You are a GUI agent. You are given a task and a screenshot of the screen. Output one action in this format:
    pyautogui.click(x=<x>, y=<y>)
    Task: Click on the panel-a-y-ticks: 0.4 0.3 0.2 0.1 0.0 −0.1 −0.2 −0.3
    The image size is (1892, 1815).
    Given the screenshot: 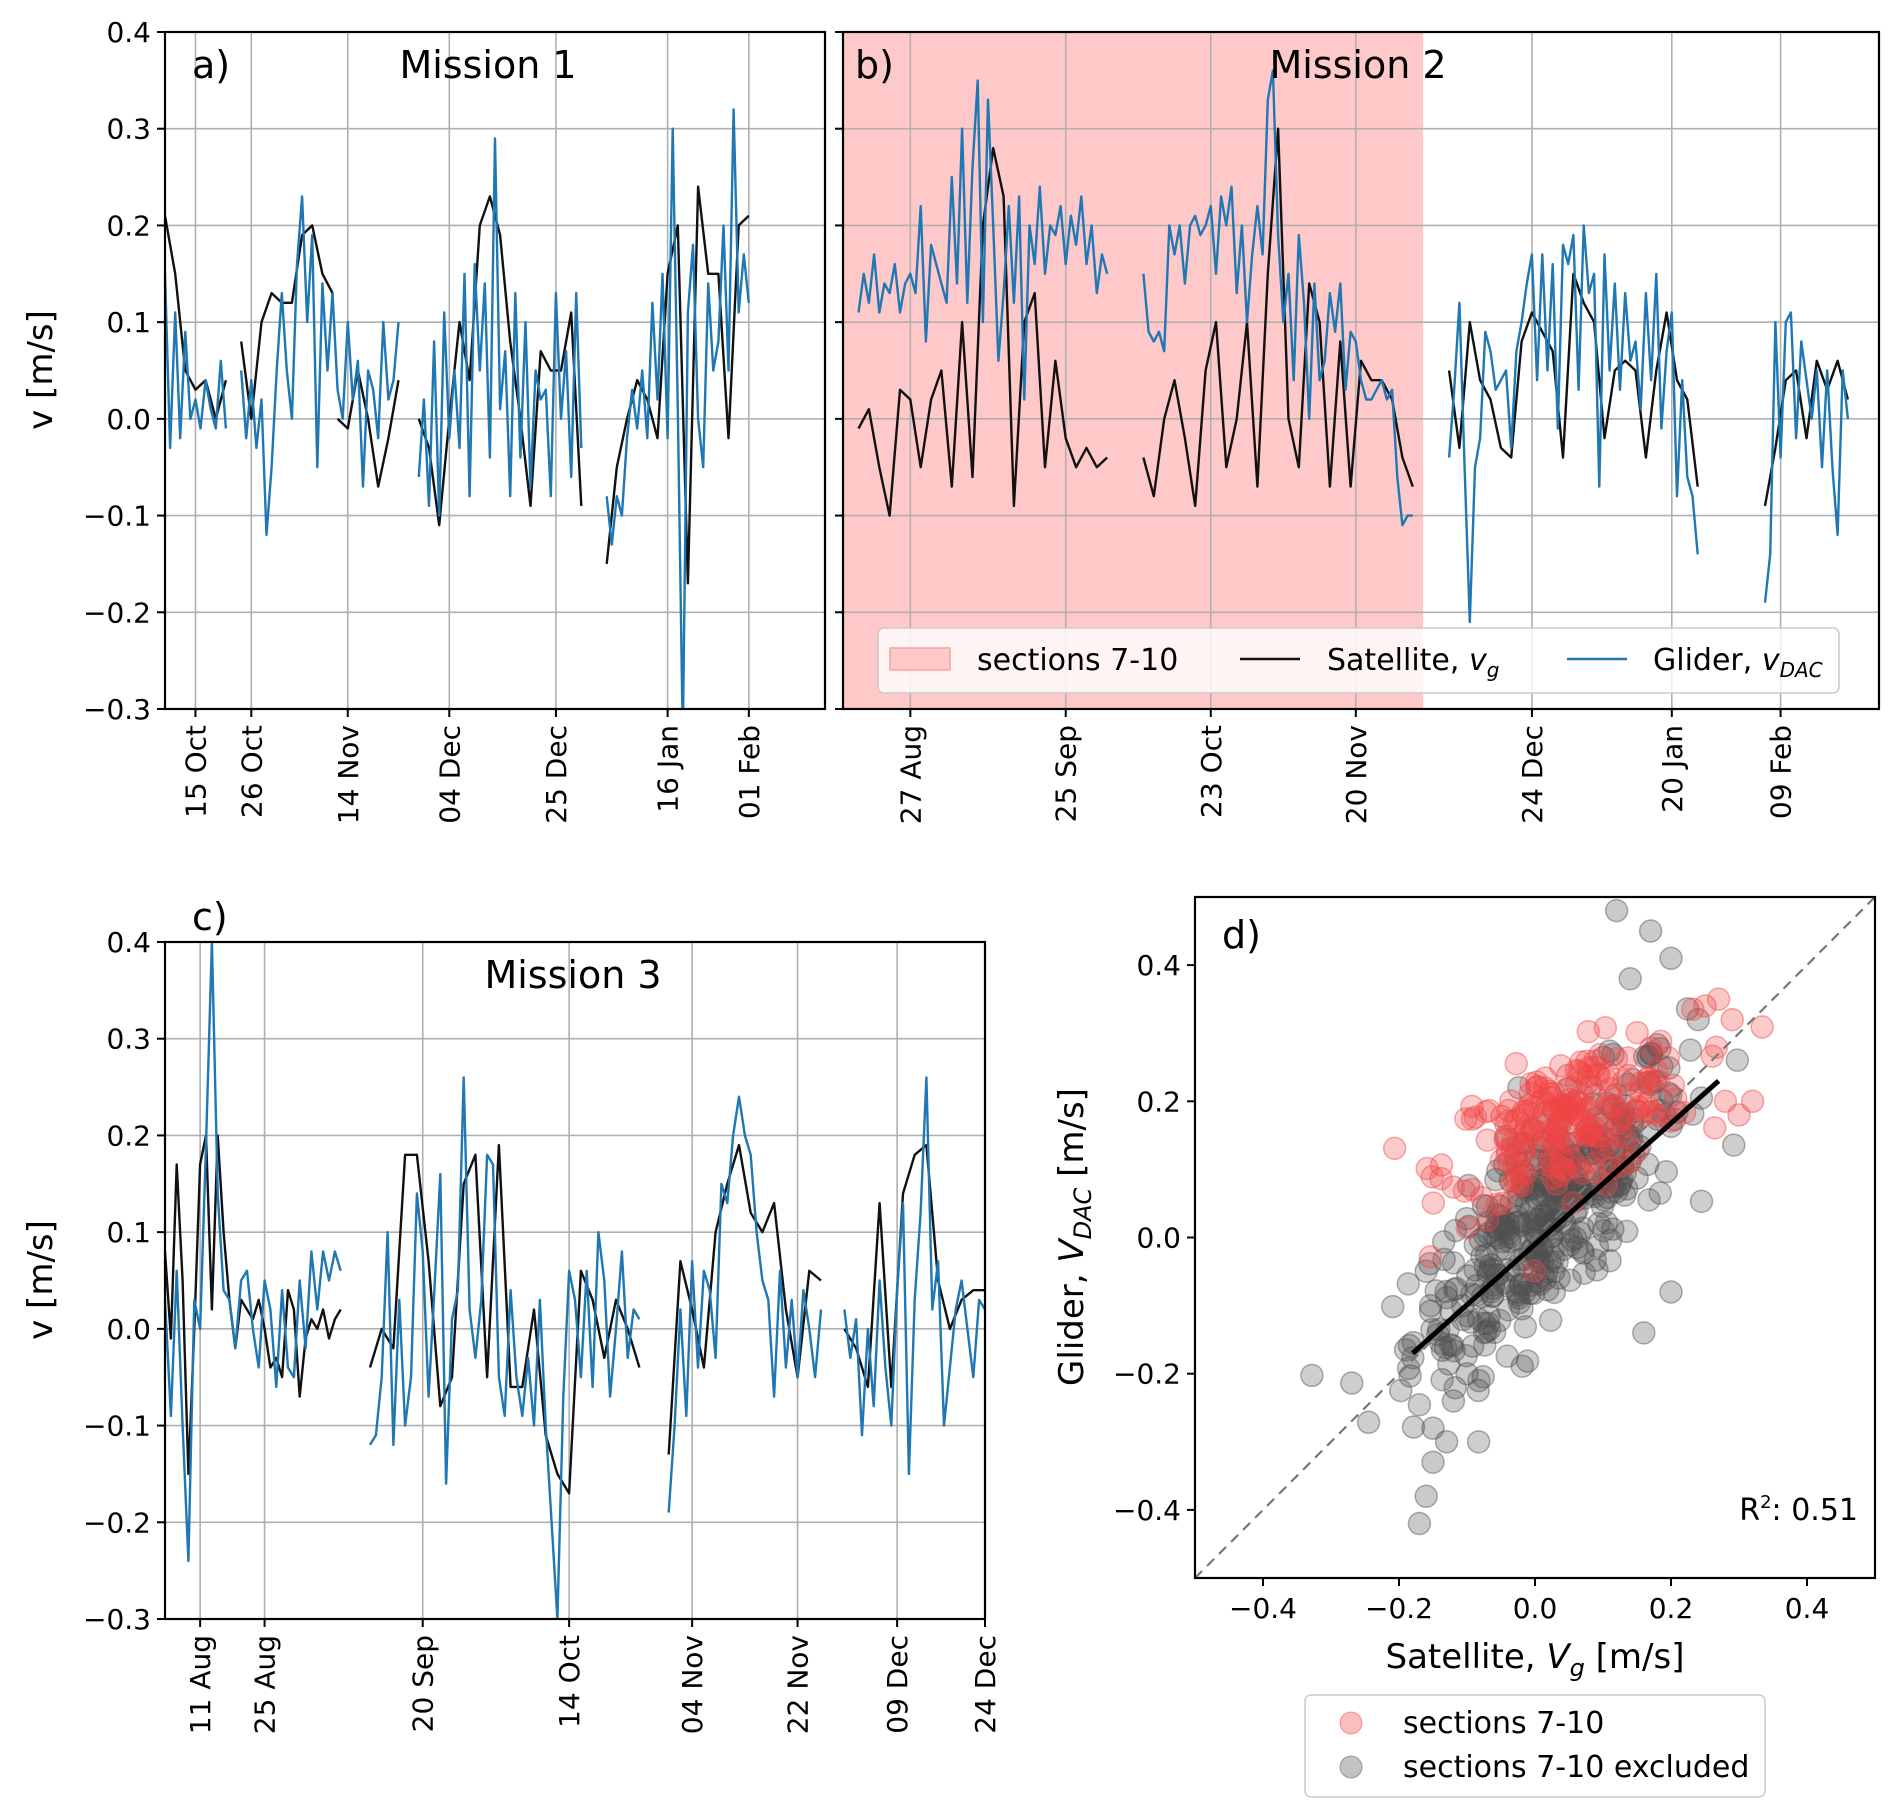 What is the action you would take?
    pyautogui.click(x=124, y=371)
    